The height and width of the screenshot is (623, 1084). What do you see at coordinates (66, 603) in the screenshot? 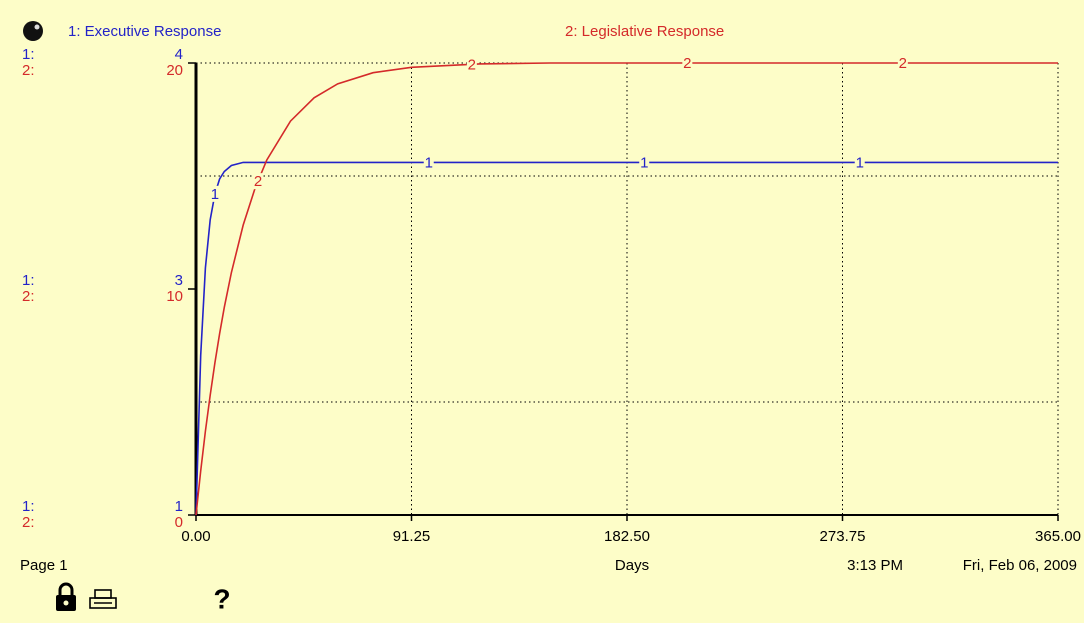
I see `lock-hole` at bounding box center [66, 603].